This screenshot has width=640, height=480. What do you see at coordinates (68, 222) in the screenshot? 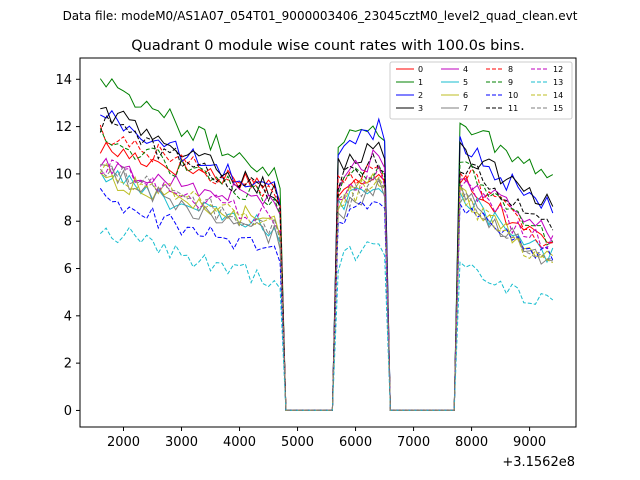
I see `y-tick-label: 8` at bounding box center [68, 222].